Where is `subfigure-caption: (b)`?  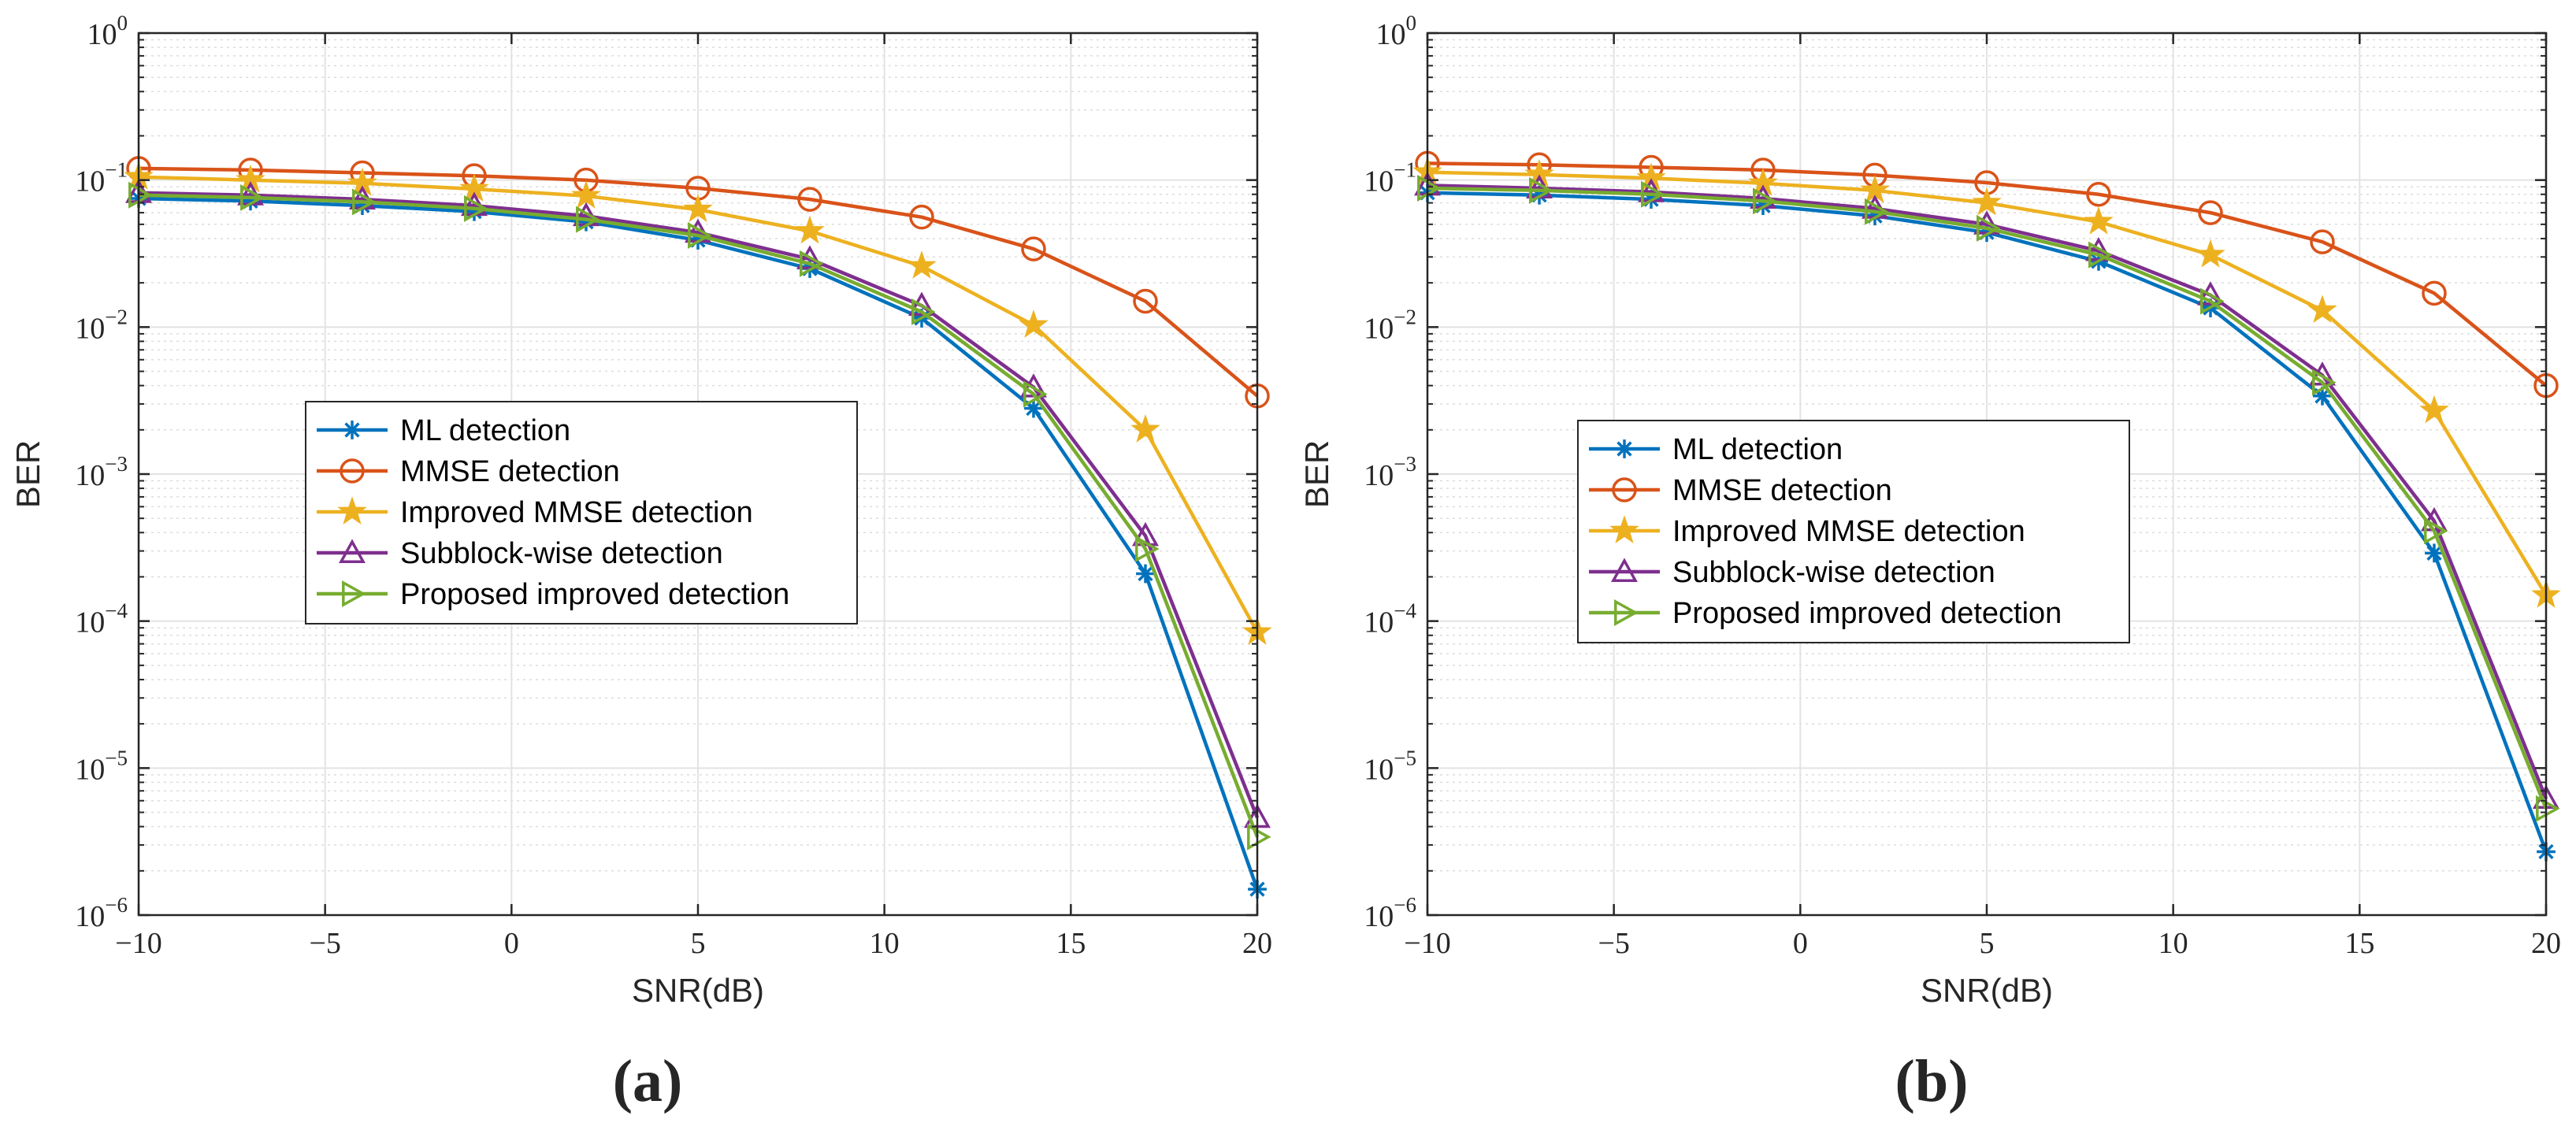 subfigure-caption: (b) is located at coordinates (1932, 1081).